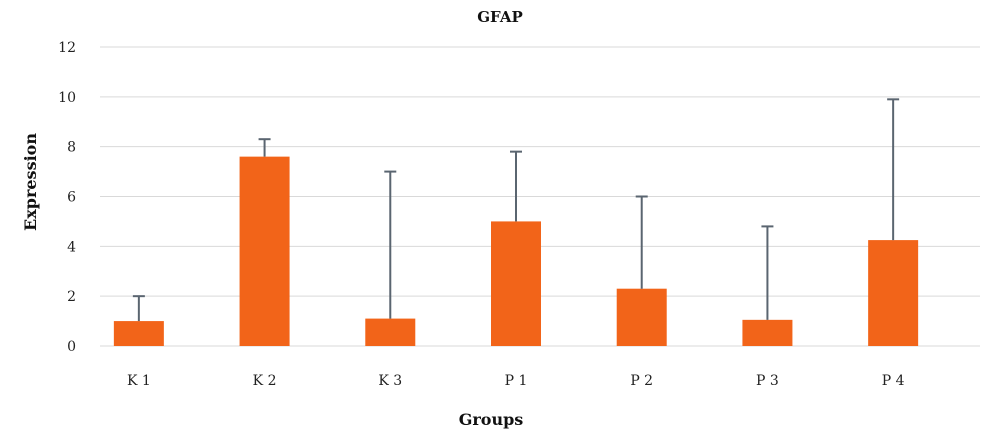 This screenshot has height=435, width=1000. What do you see at coordinates (67, 98) in the screenshot?
I see `y-tick-label: 10` at bounding box center [67, 98].